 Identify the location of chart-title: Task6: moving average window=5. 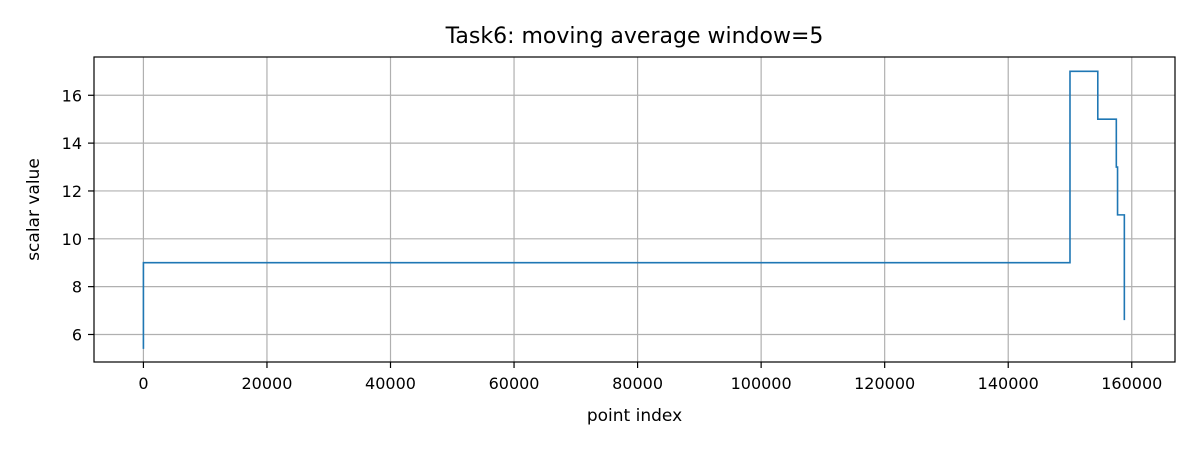
(634, 36).